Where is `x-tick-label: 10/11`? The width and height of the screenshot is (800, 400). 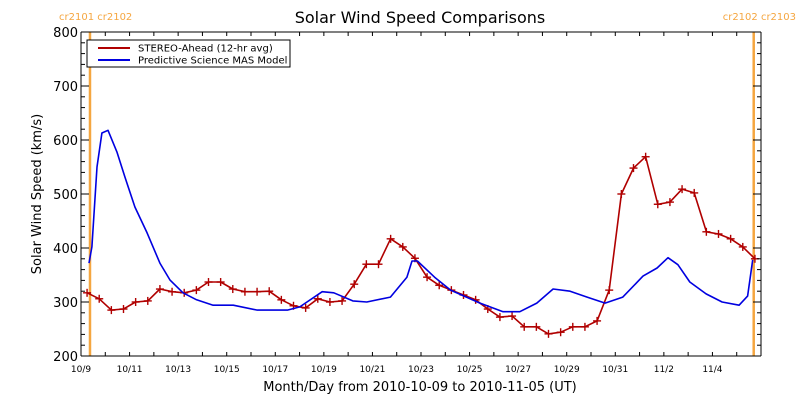
x-tick-label: 10/11 is located at coordinates (130, 370).